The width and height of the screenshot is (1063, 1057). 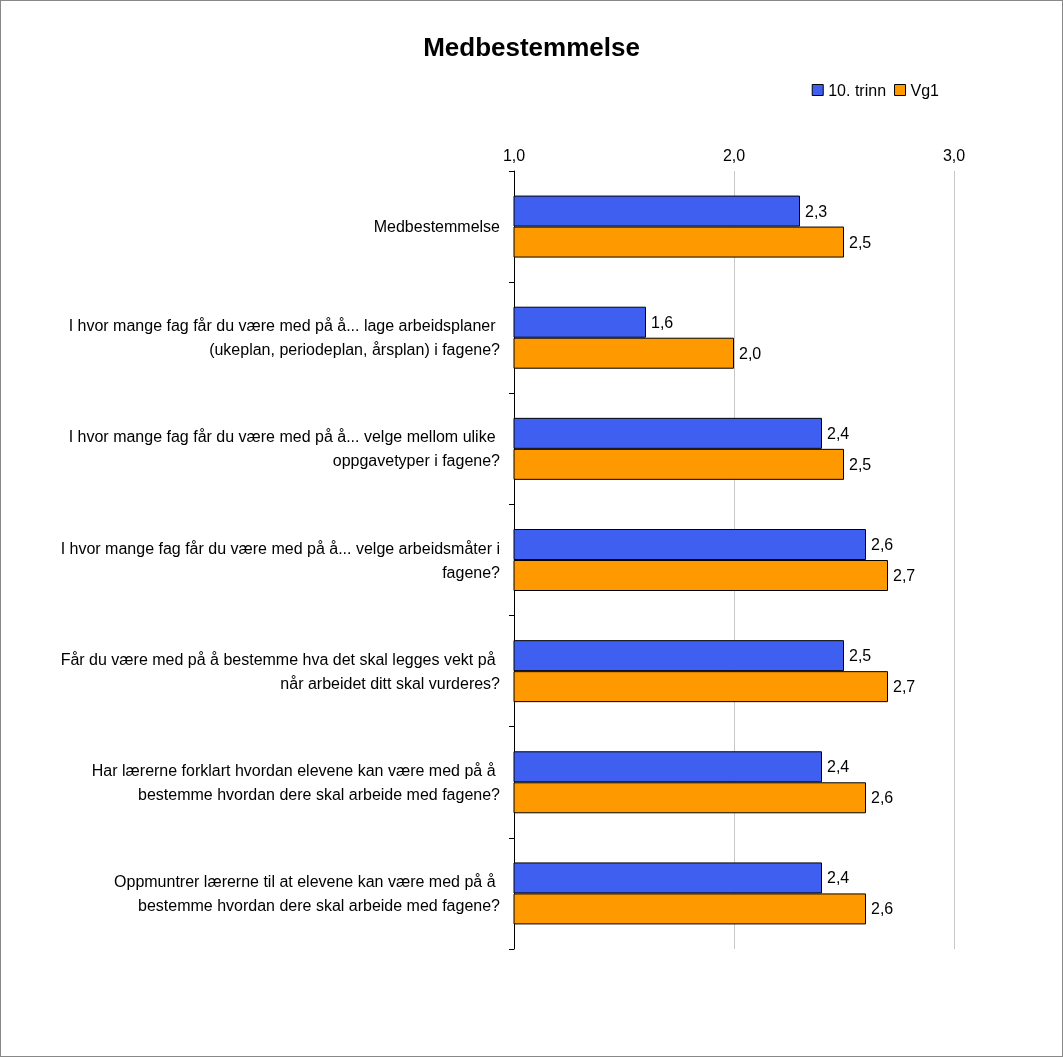 I want to click on chart-title: Medbestemmelse, so click(x=531, y=47).